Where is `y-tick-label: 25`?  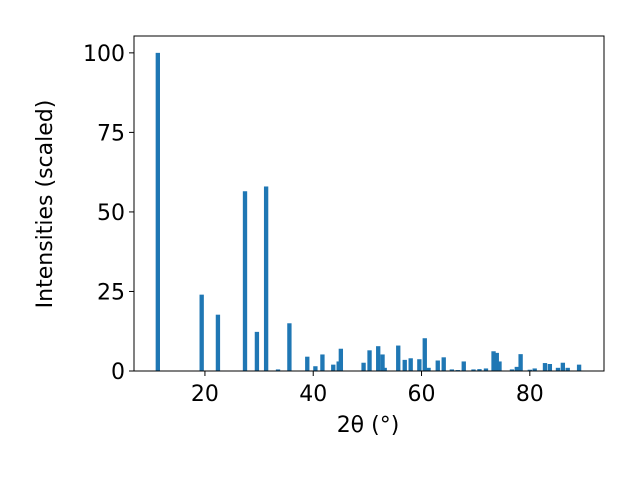
y-tick-label: 25 is located at coordinates (111, 292).